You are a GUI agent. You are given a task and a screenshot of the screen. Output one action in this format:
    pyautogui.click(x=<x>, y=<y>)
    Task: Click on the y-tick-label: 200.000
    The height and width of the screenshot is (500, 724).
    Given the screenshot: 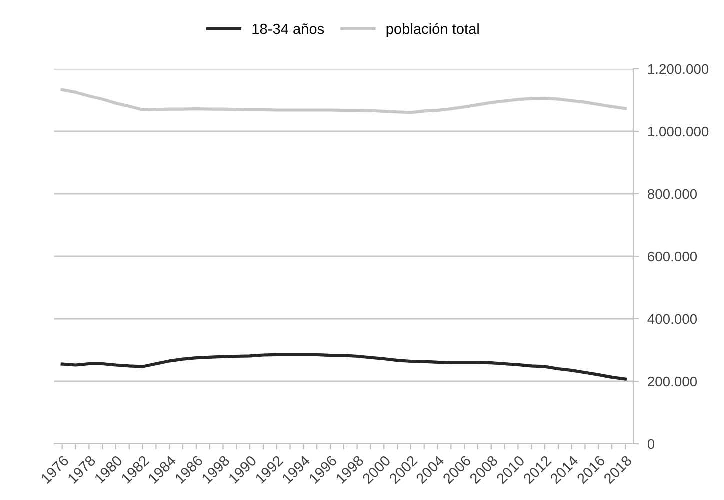 What is the action you would take?
    pyautogui.click(x=673, y=381)
    